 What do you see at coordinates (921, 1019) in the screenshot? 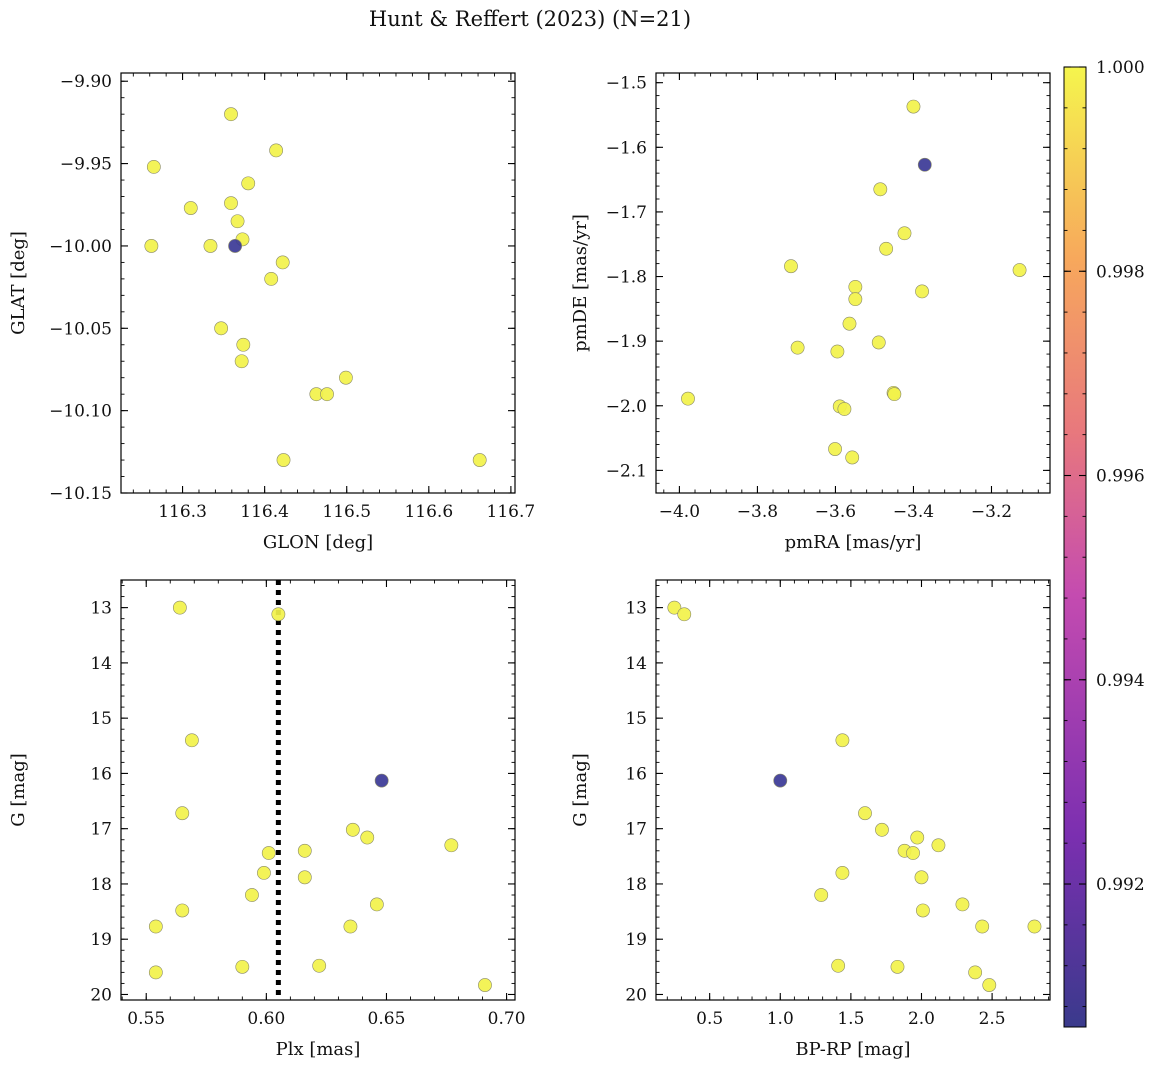
I see `x-tick-label: 2.0` at bounding box center [921, 1019].